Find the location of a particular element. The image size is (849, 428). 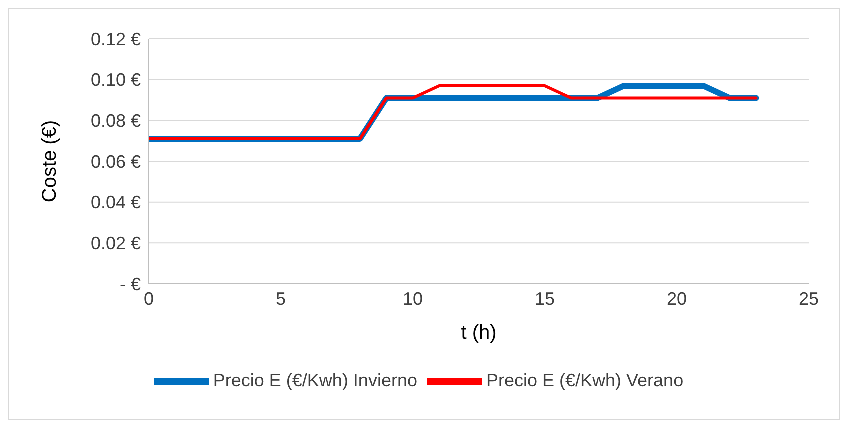

y-tick-label: 0.12 € is located at coordinates (115, 39).